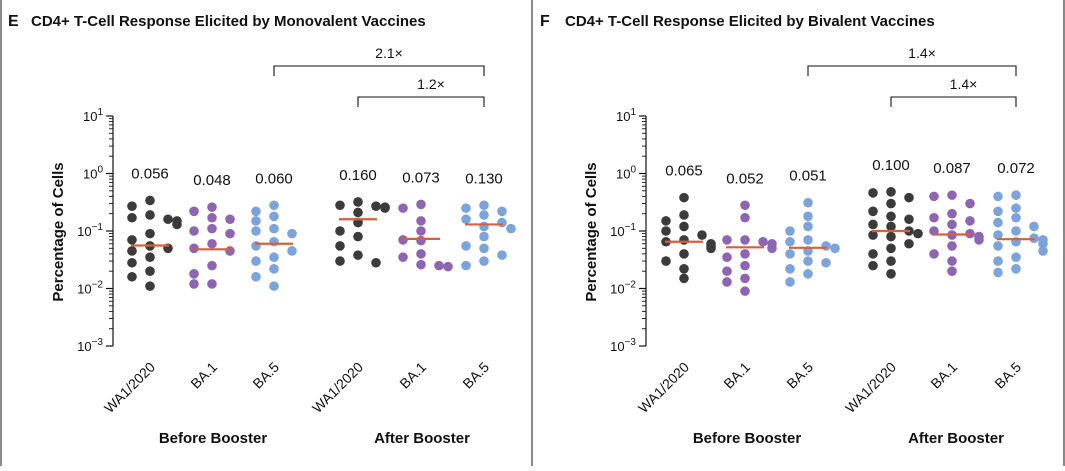 The height and width of the screenshot is (471, 1065). I want to click on category-label: BA.1, so click(943, 375).